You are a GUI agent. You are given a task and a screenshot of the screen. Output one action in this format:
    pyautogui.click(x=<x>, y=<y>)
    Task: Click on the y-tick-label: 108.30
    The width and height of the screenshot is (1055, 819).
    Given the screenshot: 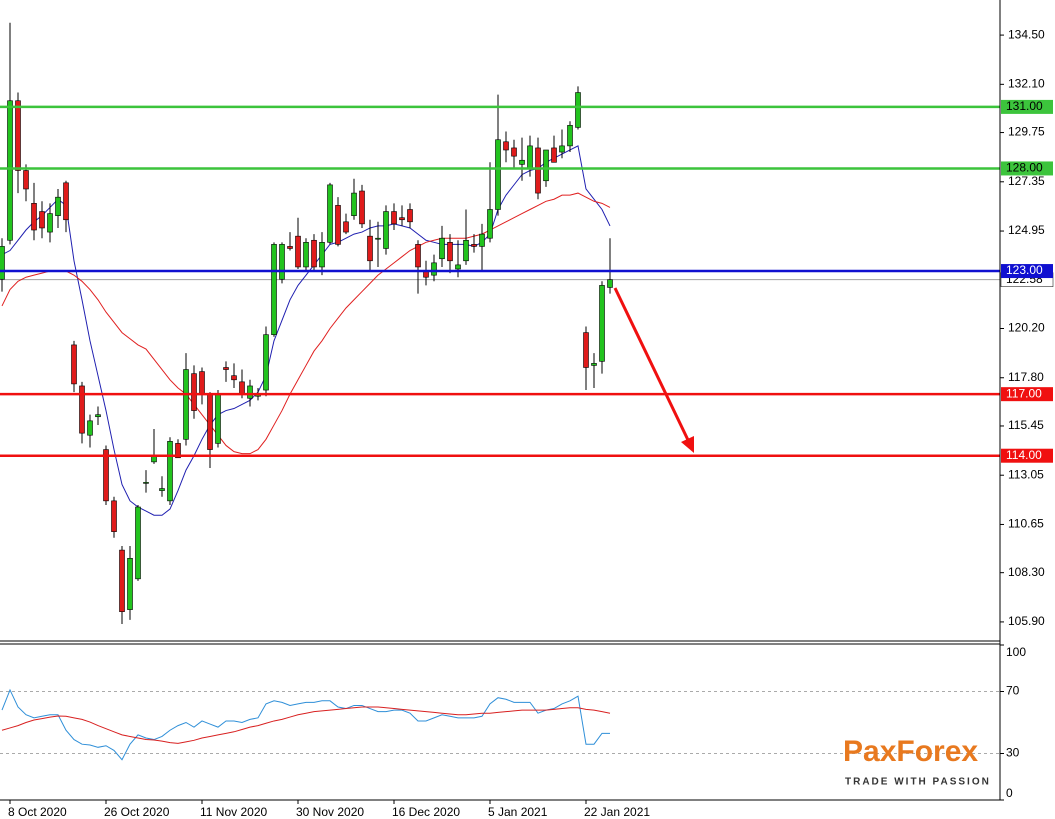 What is the action you would take?
    pyautogui.click(x=1026, y=572)
    